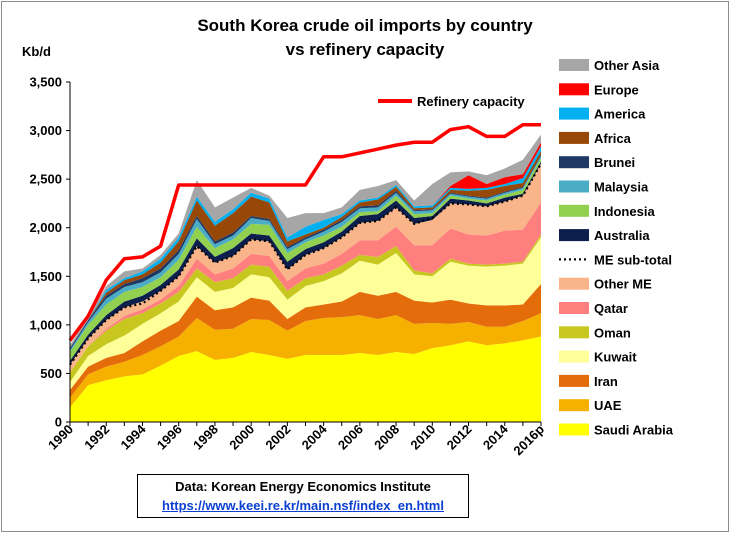 The image size is (732, 535). I want to click on legend-swatch-other-asia, so click(574, 65).